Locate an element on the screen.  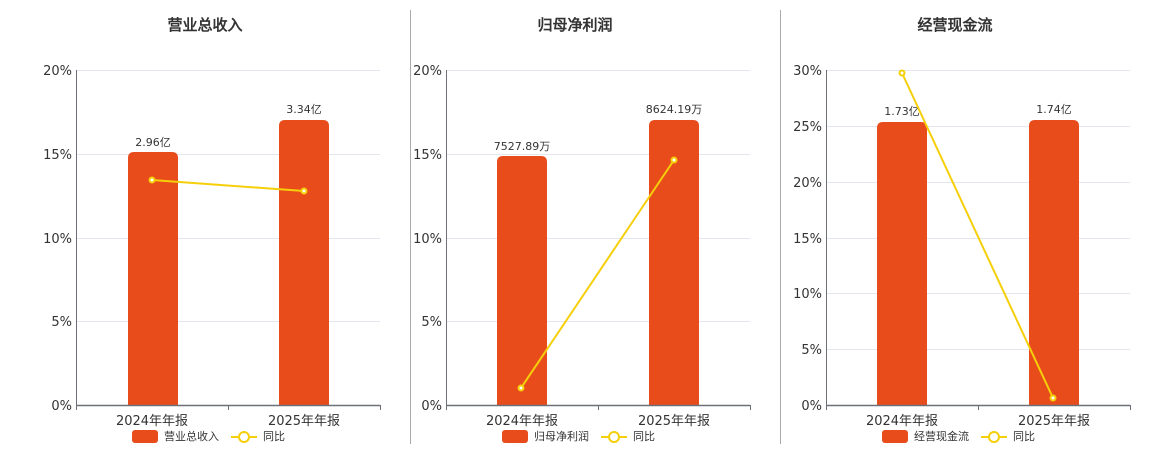
chart-legend: 营业总收入 同比 is located at coordinates (208, 436).